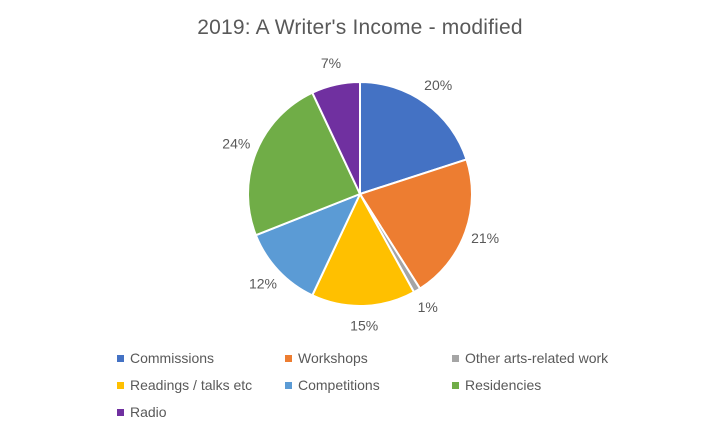 This screenshot has height=438, width=720. What do you see at coordinates (537, 358) in the screenshot?
I see `legend-label: Other arts-related work` at bounding box center [537, 358].